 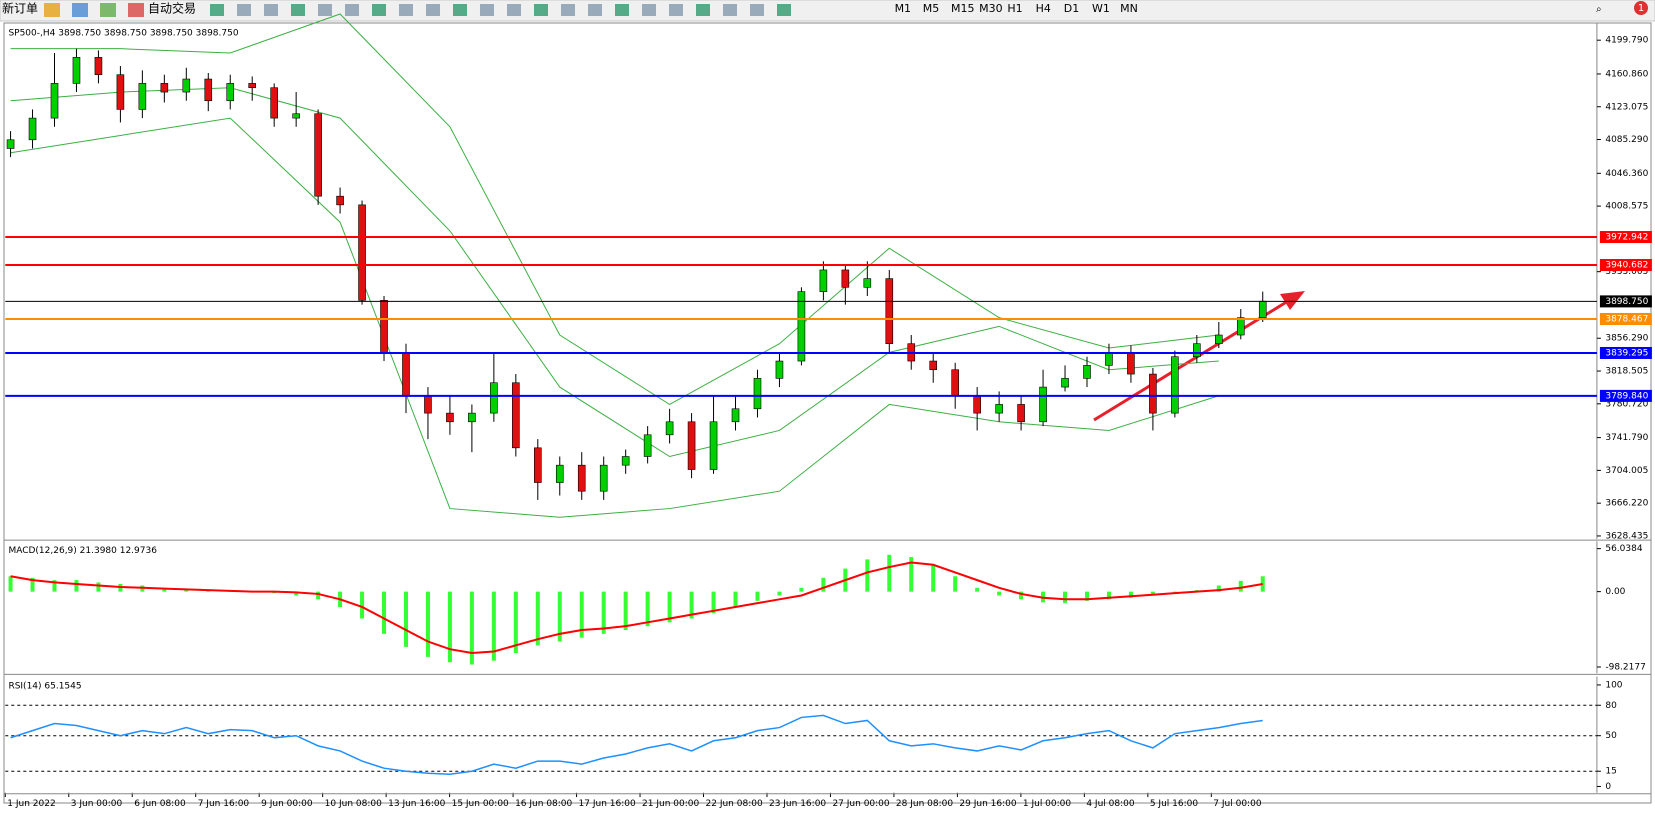 I want to click on x-tick-label: 7 Jul 00:00, so click(x=1237, y=804).